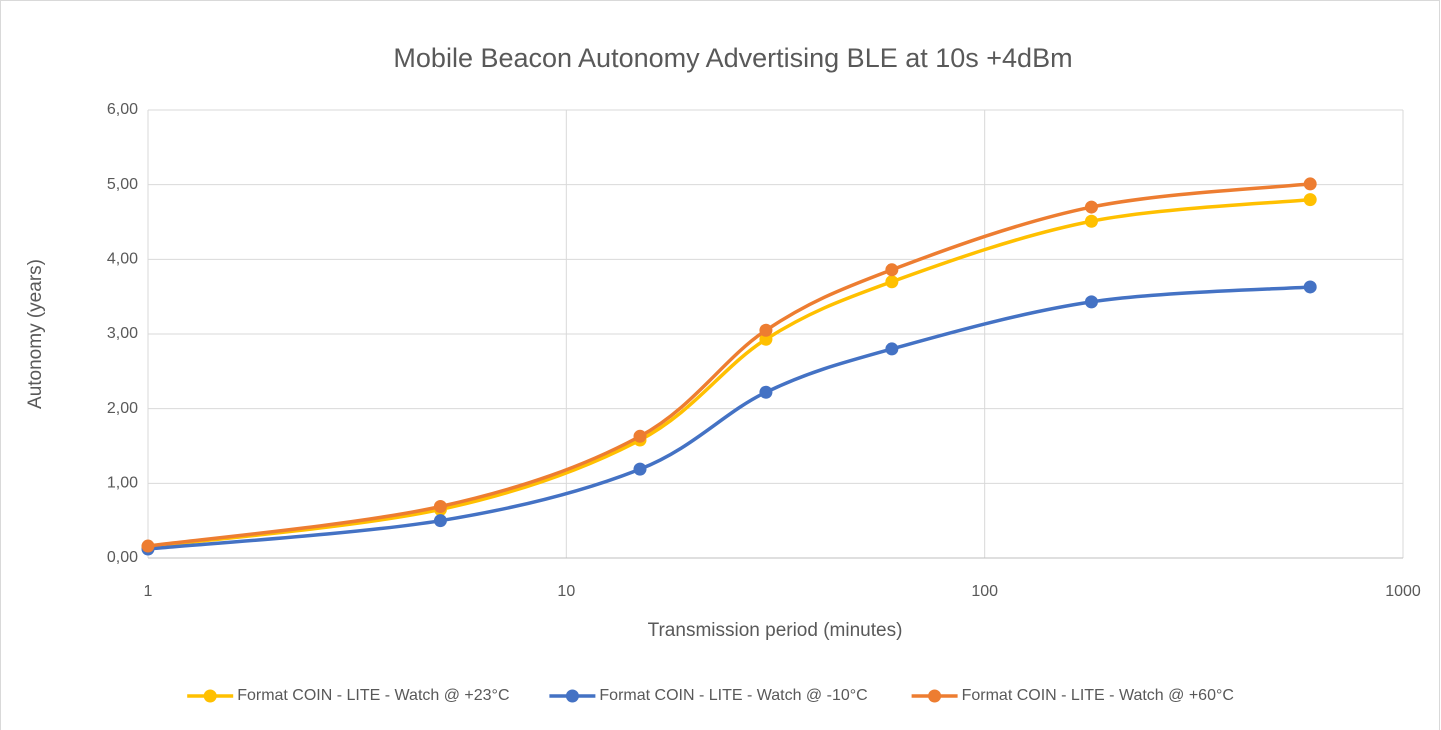 Image resolution: width=1441 pixels, height=730 pixels. I want to click on legend-label: Format COIN - LITE - Watch @ +23°C, so click(373, 695).